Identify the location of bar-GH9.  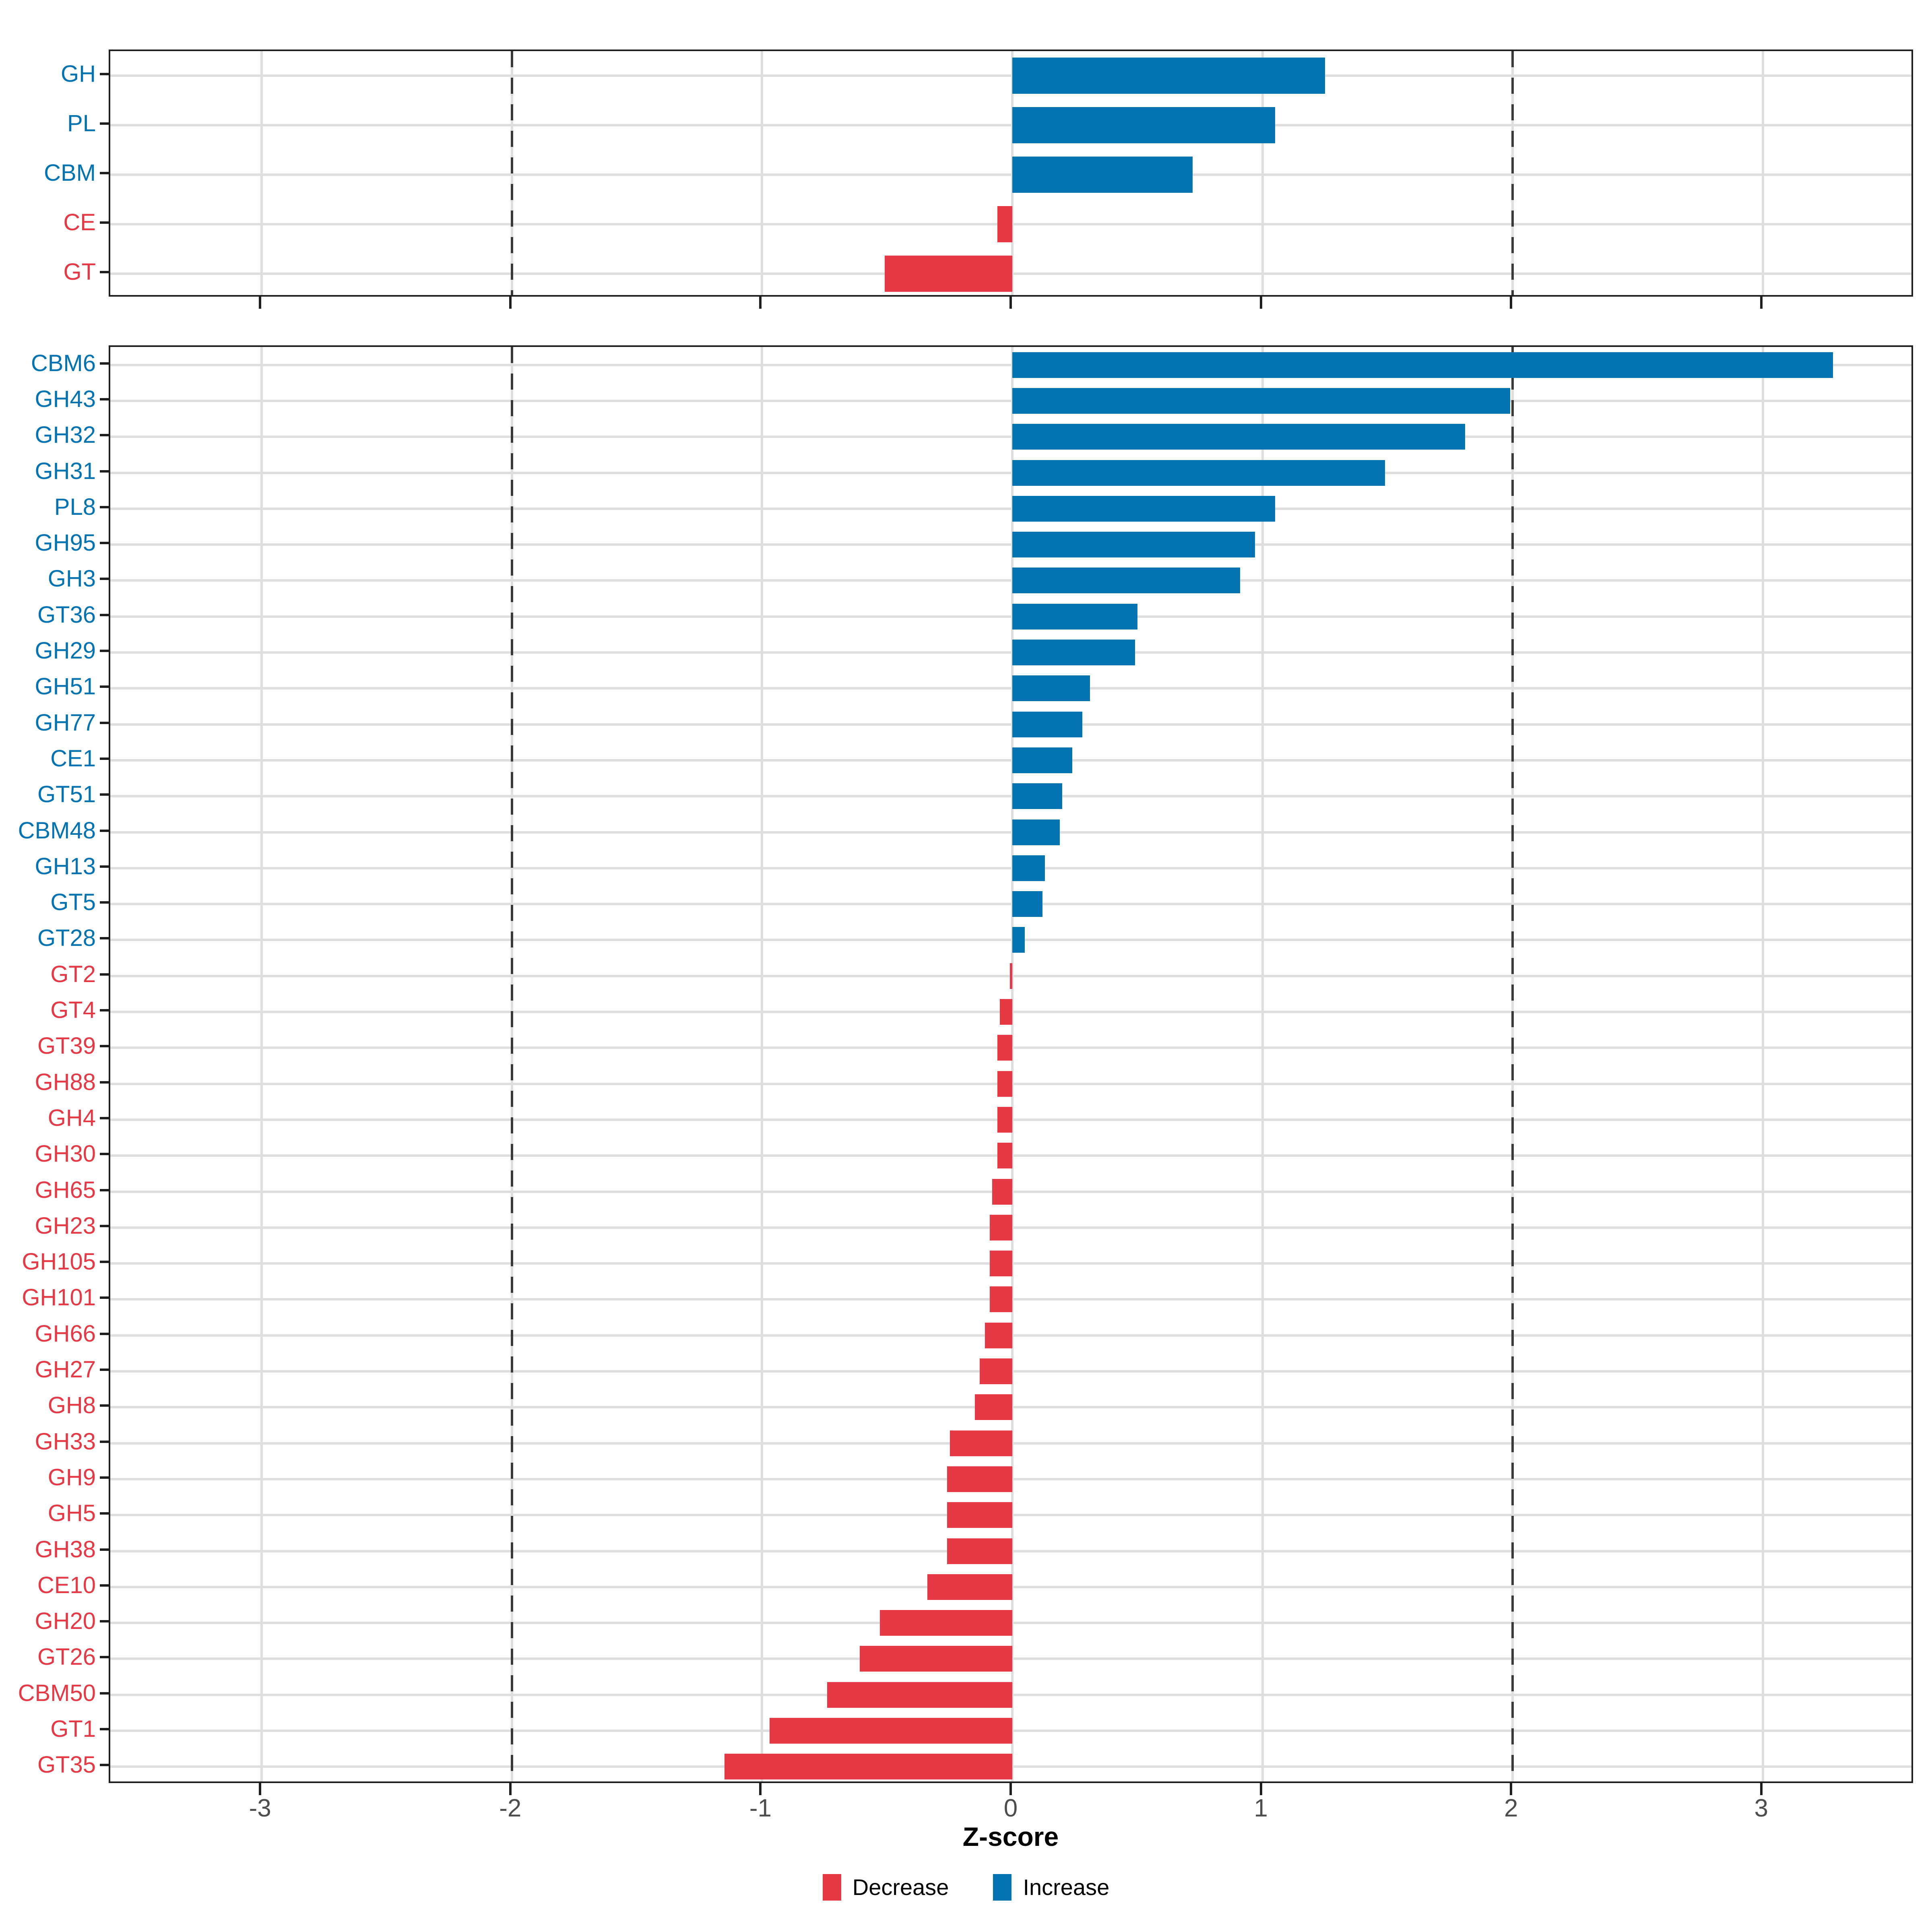
(979, 1479).